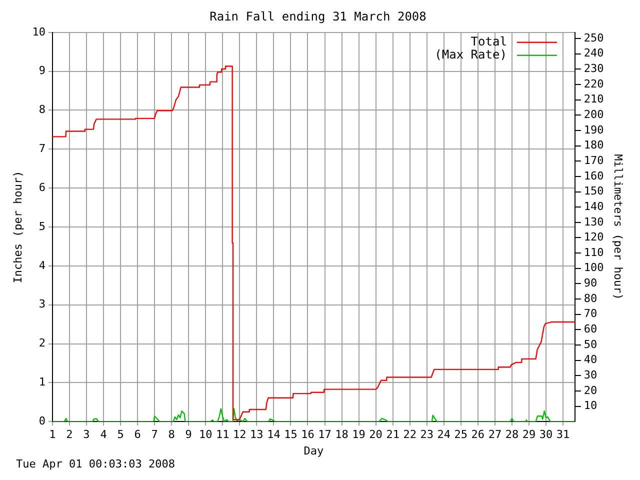 This screenshot has height=480, width=640. Describe the element at coordinates (359, 435) in the screenshot. I see `x-tick-label: 19` at that location.